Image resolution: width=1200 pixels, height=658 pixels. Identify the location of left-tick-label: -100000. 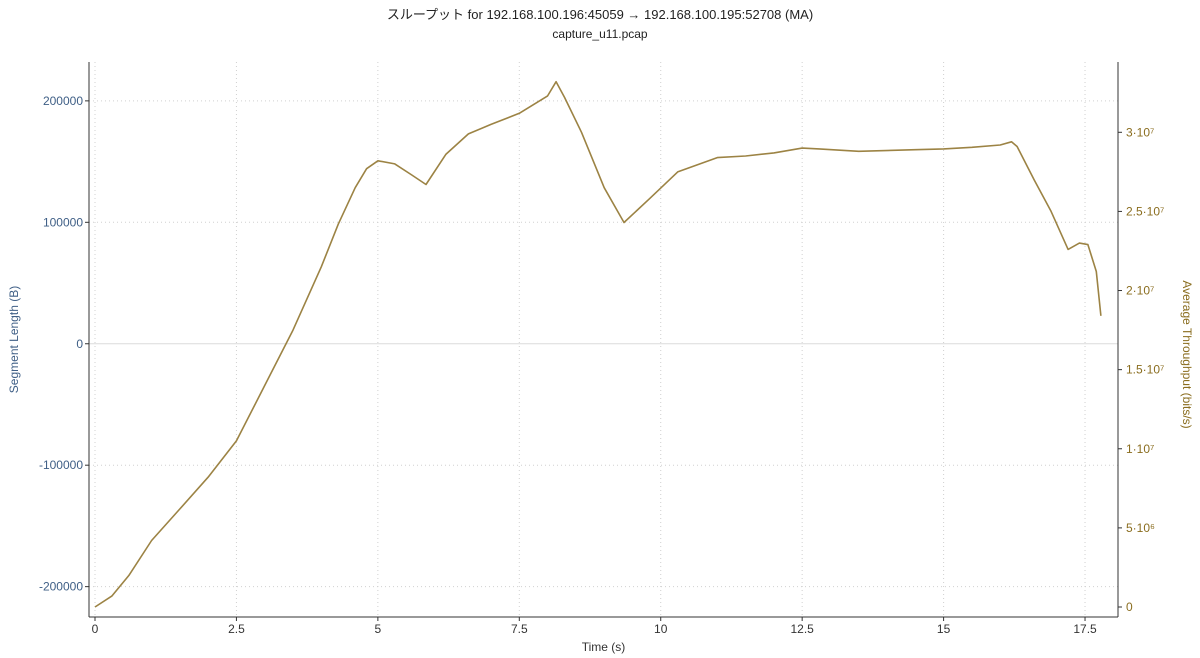
(61, 465).